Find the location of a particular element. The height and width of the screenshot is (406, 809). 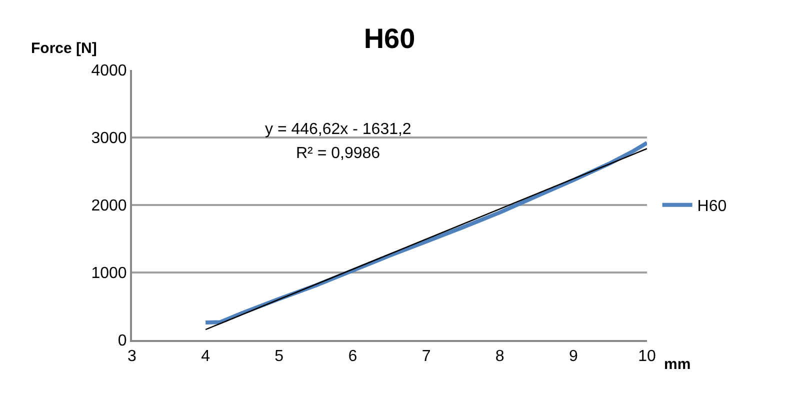

legend-label: H60 is located at coordinates (712, 207).